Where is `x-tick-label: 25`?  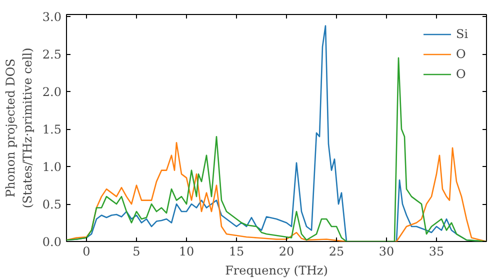
x-tick-label: 25 is located at coordinates (336, 251).